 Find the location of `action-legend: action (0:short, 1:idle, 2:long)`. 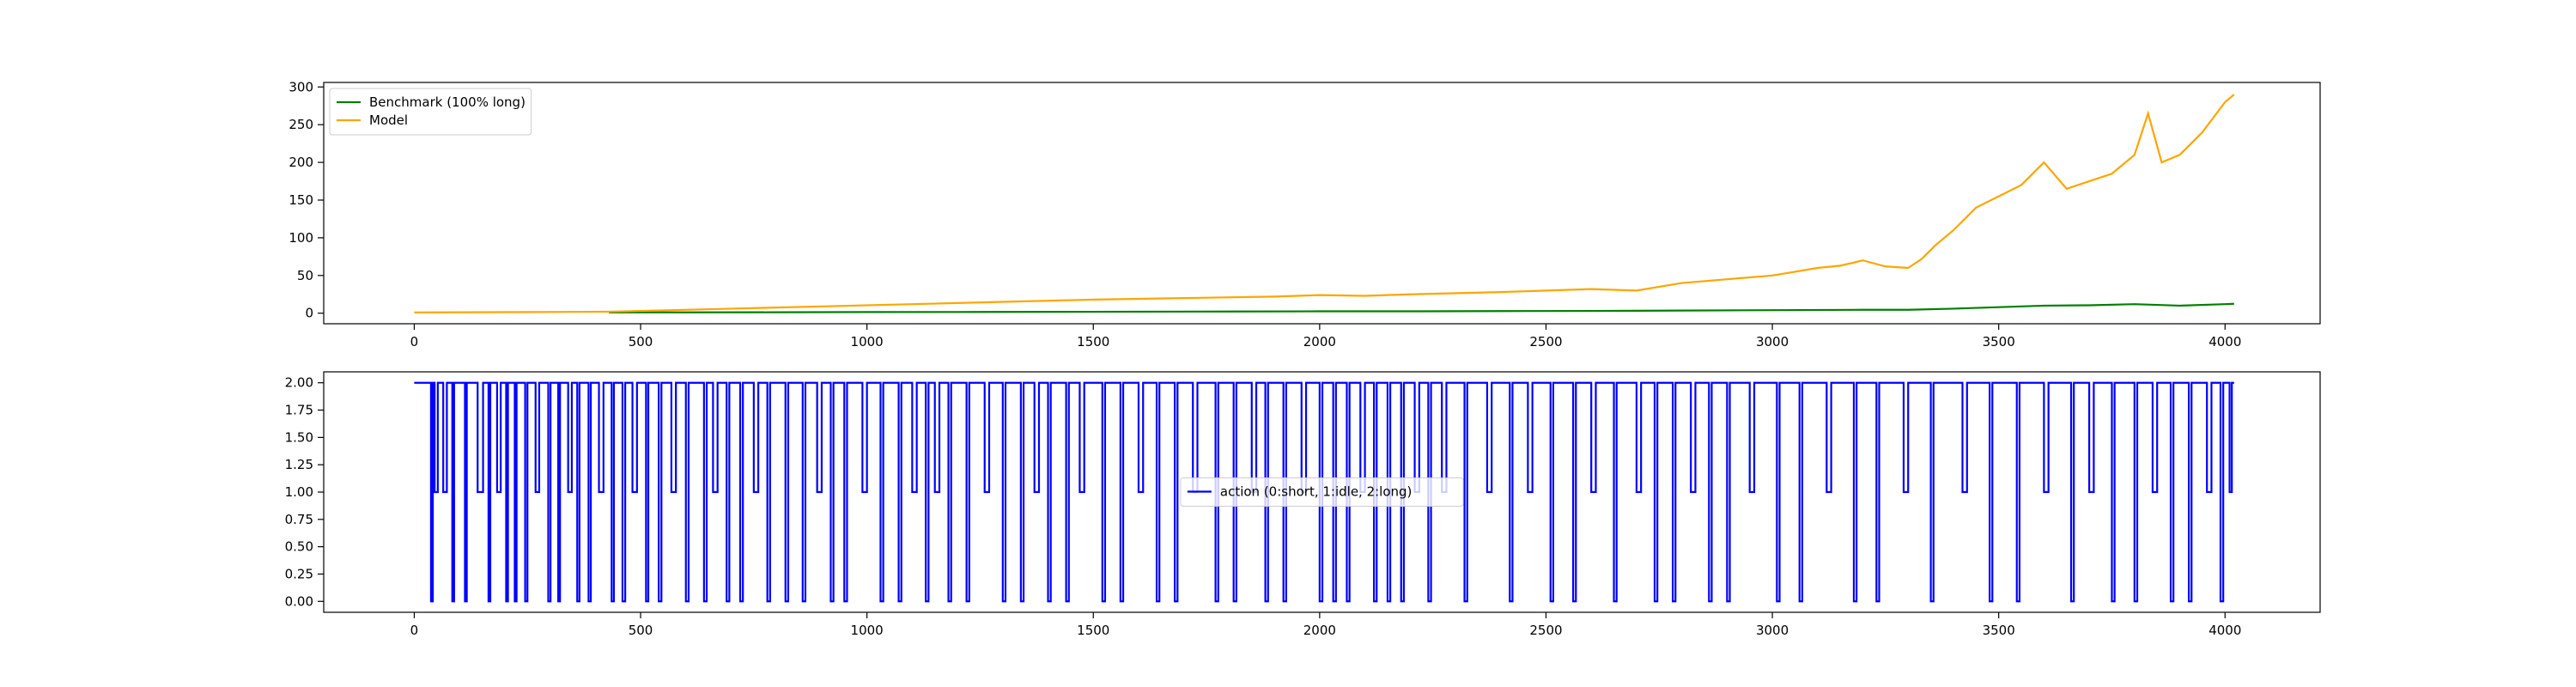

action-legend: action (0:short, 1:idle, 2:long) is located at coordinates (1322, 492).